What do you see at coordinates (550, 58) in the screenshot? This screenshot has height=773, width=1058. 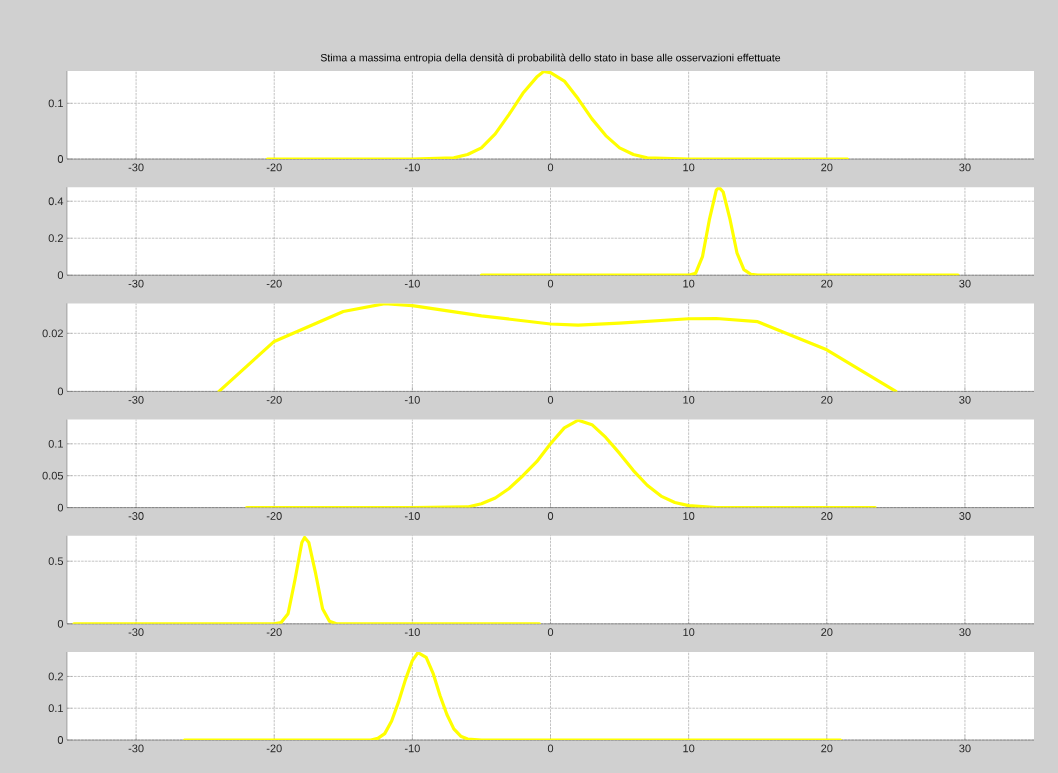 I see `chart-title: Stima a massima entropia della densità di probabilità dello stato in base alle osservazioni effettuate` at bounding box center [550, 58].